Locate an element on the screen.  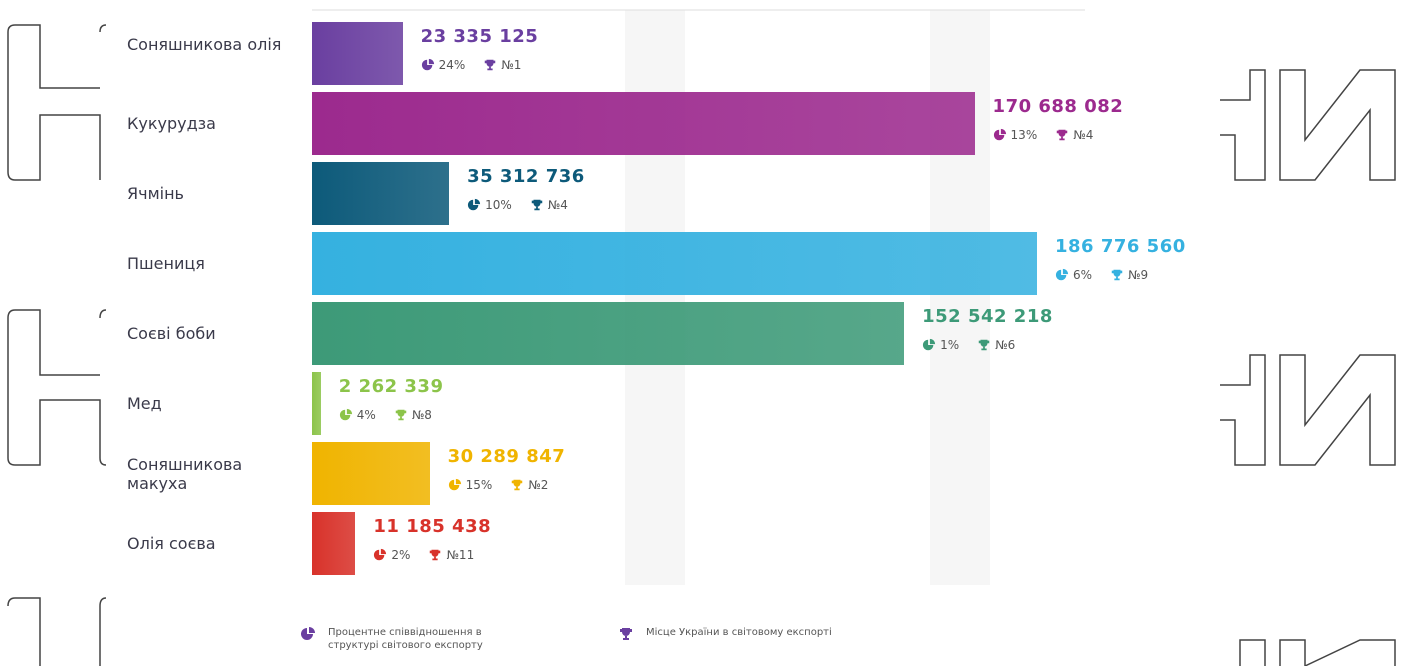
value-details: 15% №2 is located at coordinates (498, 485).